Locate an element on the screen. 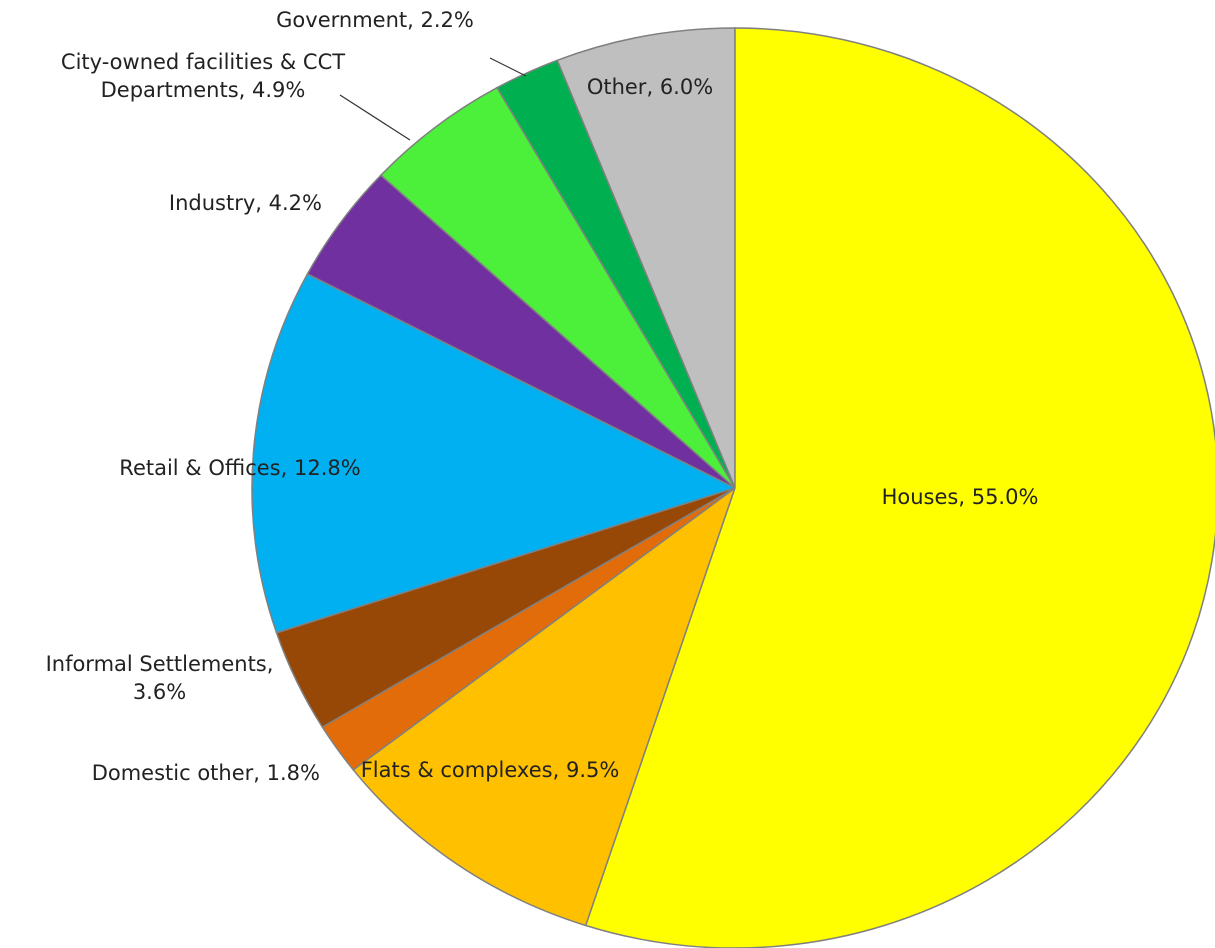 The image size is (1215, 948). category-label: Industry, is located at coordinates (215, 203).